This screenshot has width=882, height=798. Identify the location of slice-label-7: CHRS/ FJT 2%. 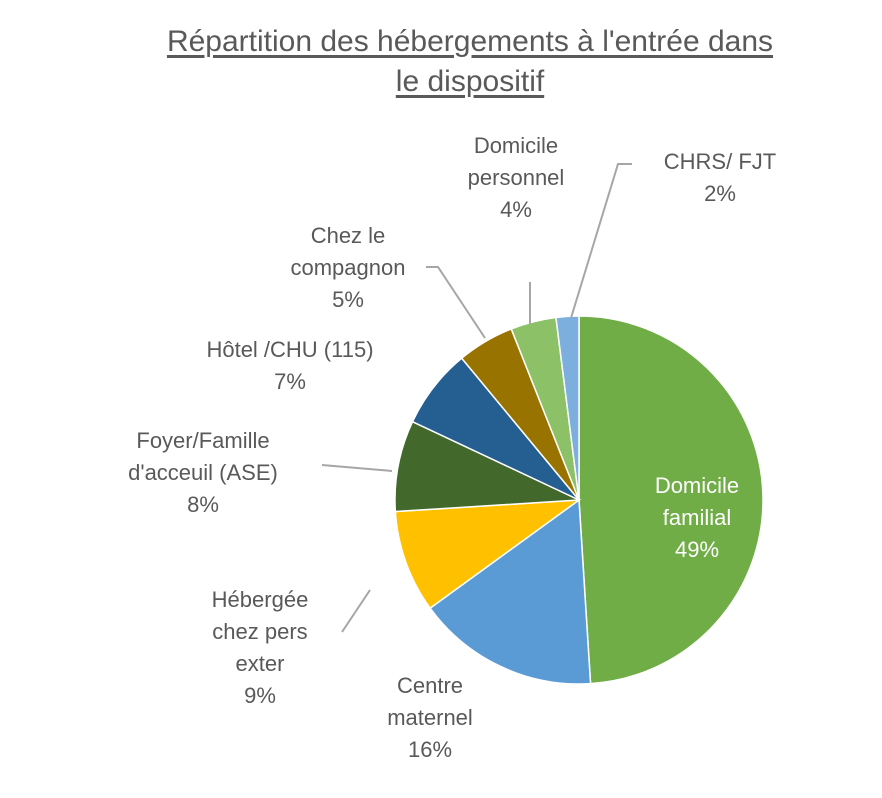
(720, 177).